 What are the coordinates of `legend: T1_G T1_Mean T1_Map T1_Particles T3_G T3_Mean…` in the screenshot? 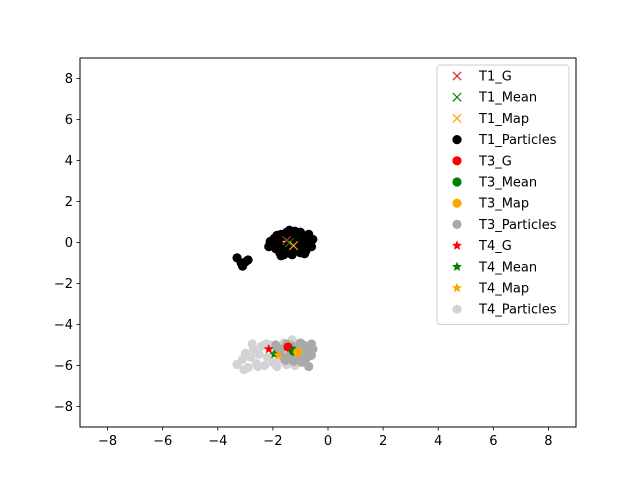 It's located at (503, 194).